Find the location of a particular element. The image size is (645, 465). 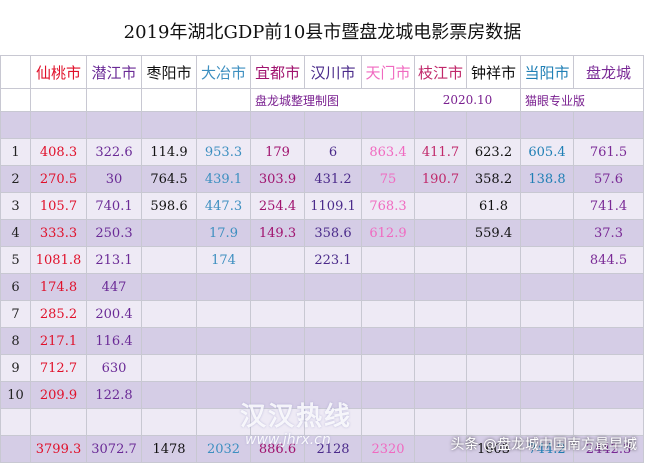

row-index: 6 is located at coordinates (15, 287).